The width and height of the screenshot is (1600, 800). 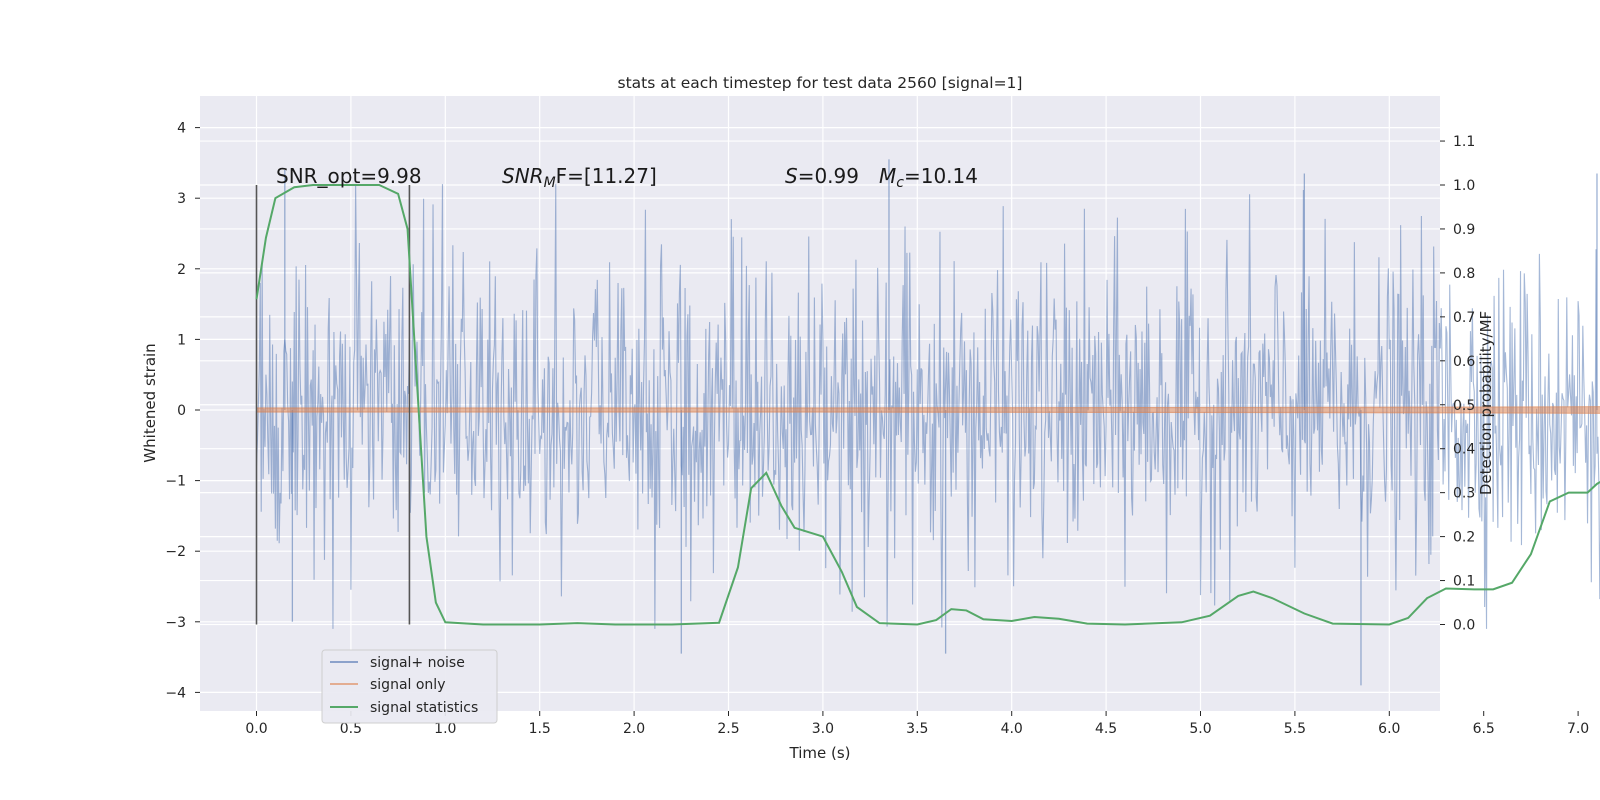 I want to click on y-tick-label: −1, so click(x=175, y=482).